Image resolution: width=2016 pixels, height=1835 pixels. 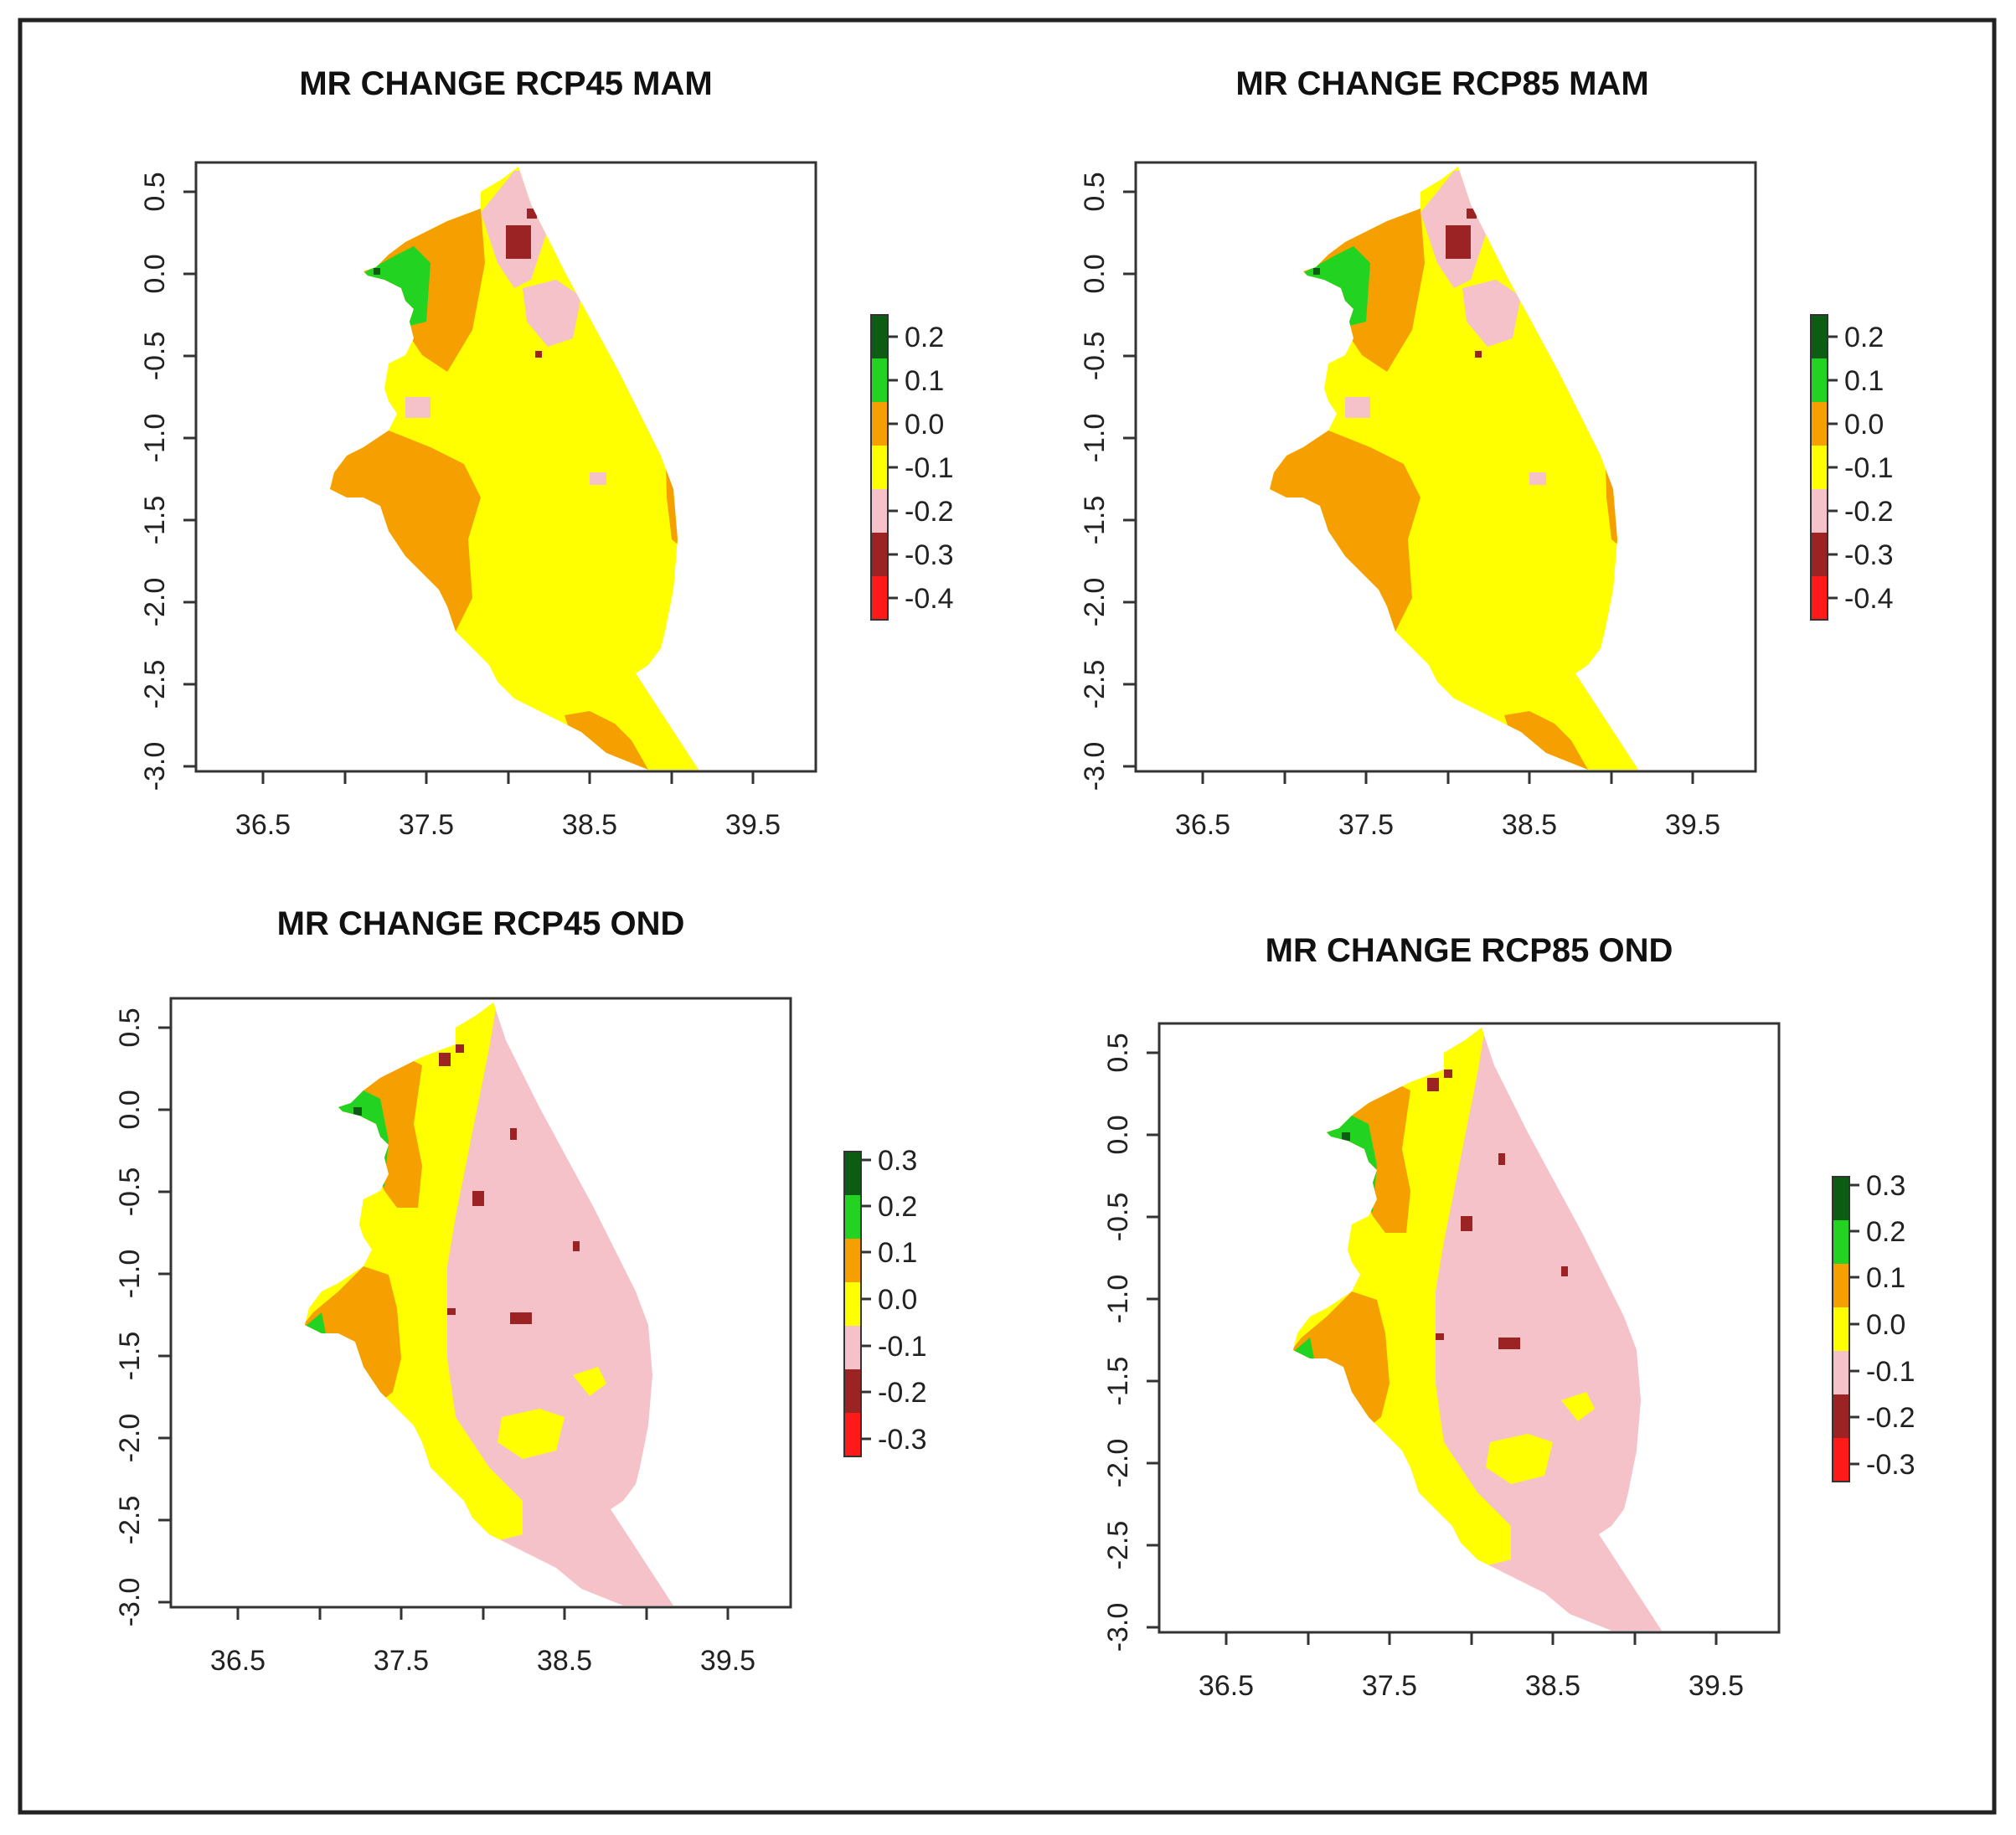 I want to click on colorbar-label: 0.3, so click(x=1886, y=1186).